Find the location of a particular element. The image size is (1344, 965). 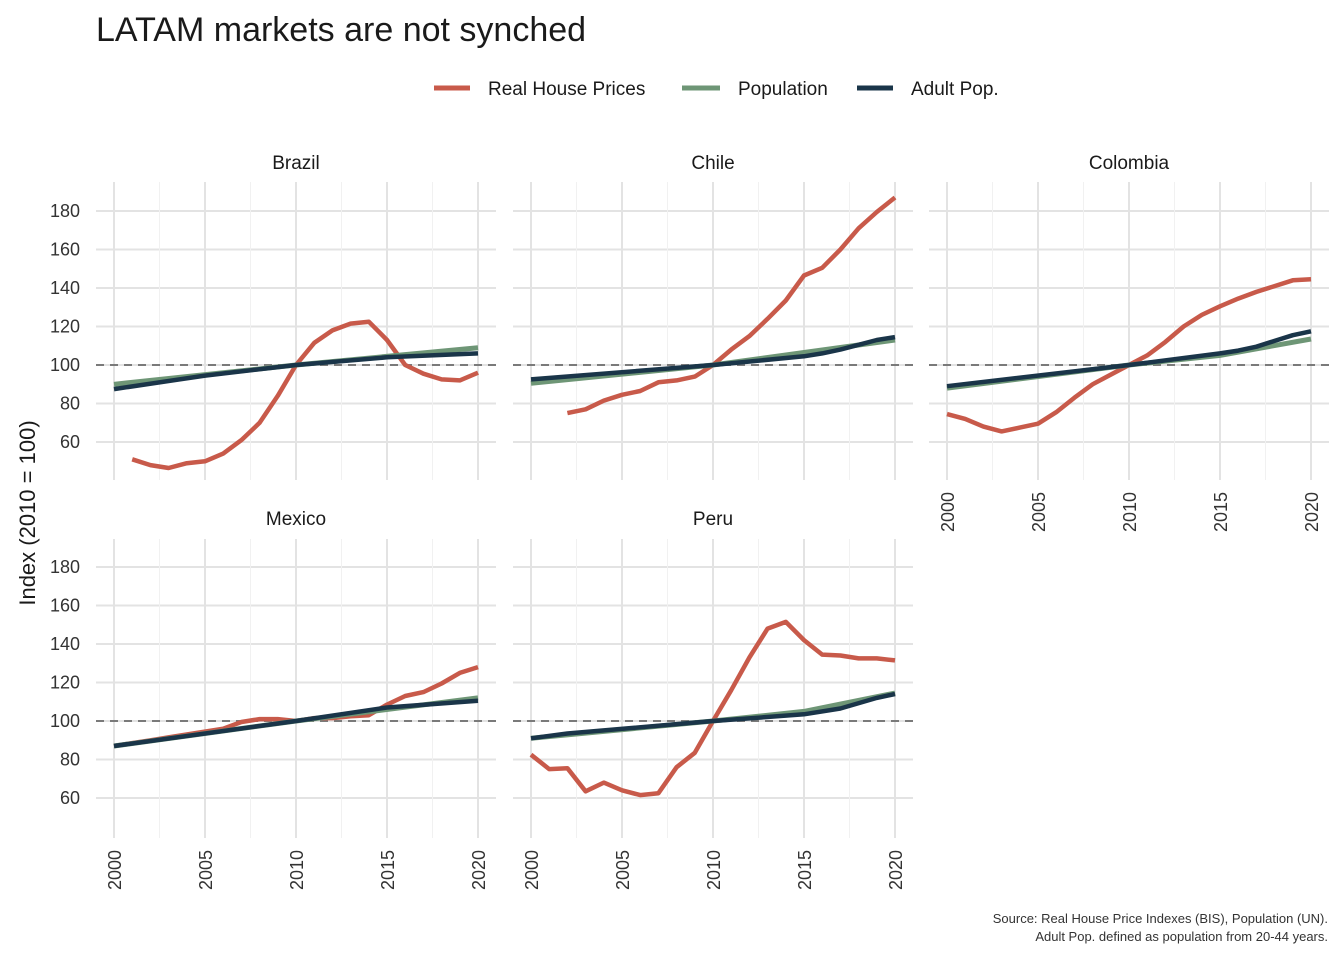

legend-item-adult-pop: Adult Pop. is located at coordinates (928, 89).